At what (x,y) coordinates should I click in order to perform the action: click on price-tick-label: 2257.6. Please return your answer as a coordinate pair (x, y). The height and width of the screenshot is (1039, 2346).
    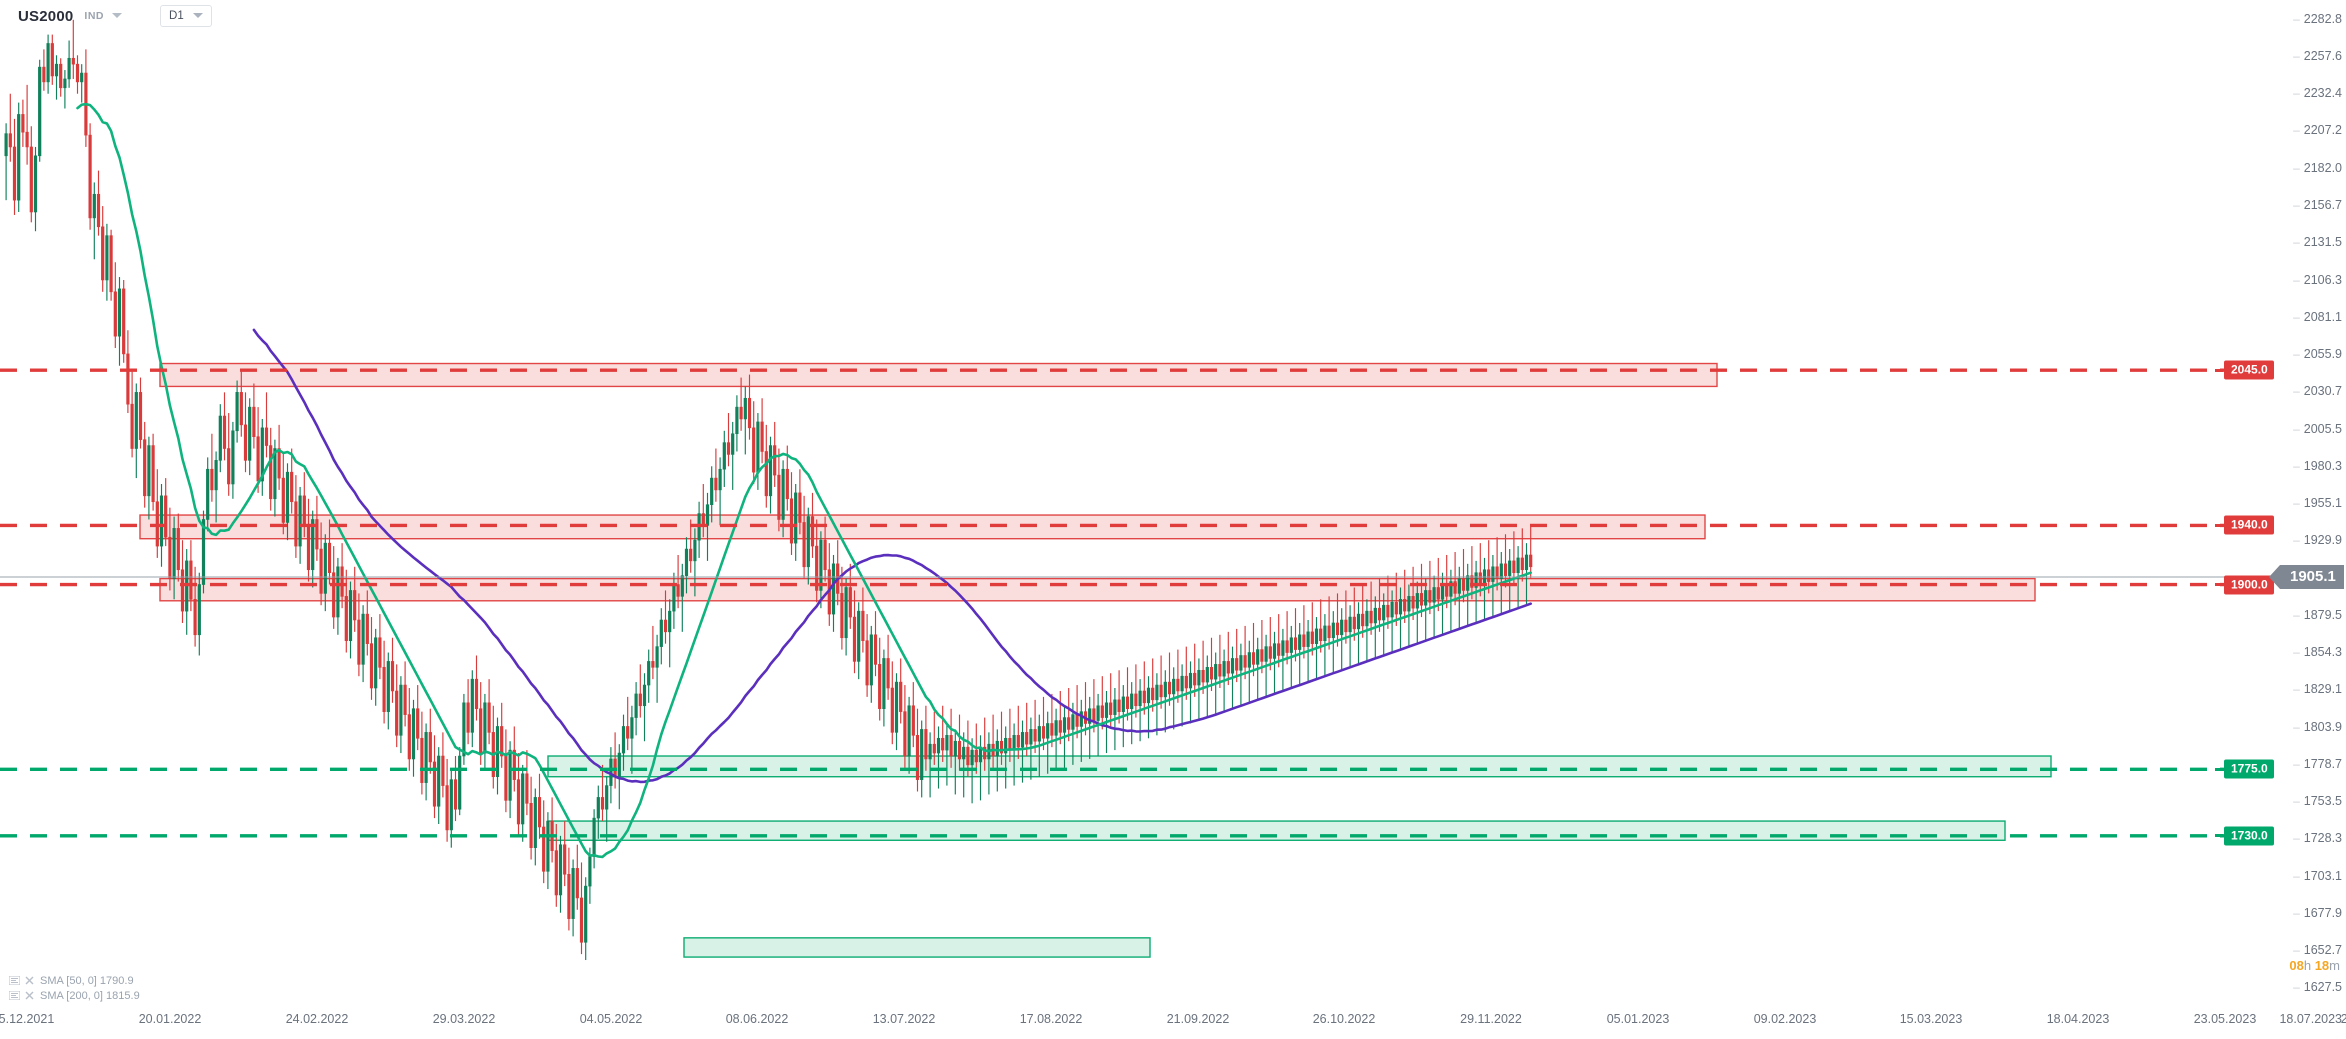
    Looking at the image, I should click on (2322, 55).